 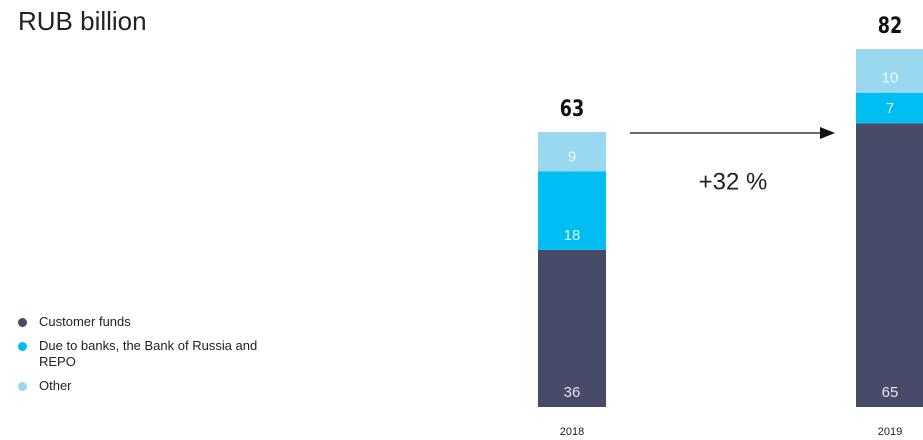 What do you see at coordinates (827, 133) in the screenshot?
I see `arrow-head` at bounding box center [827, 133].